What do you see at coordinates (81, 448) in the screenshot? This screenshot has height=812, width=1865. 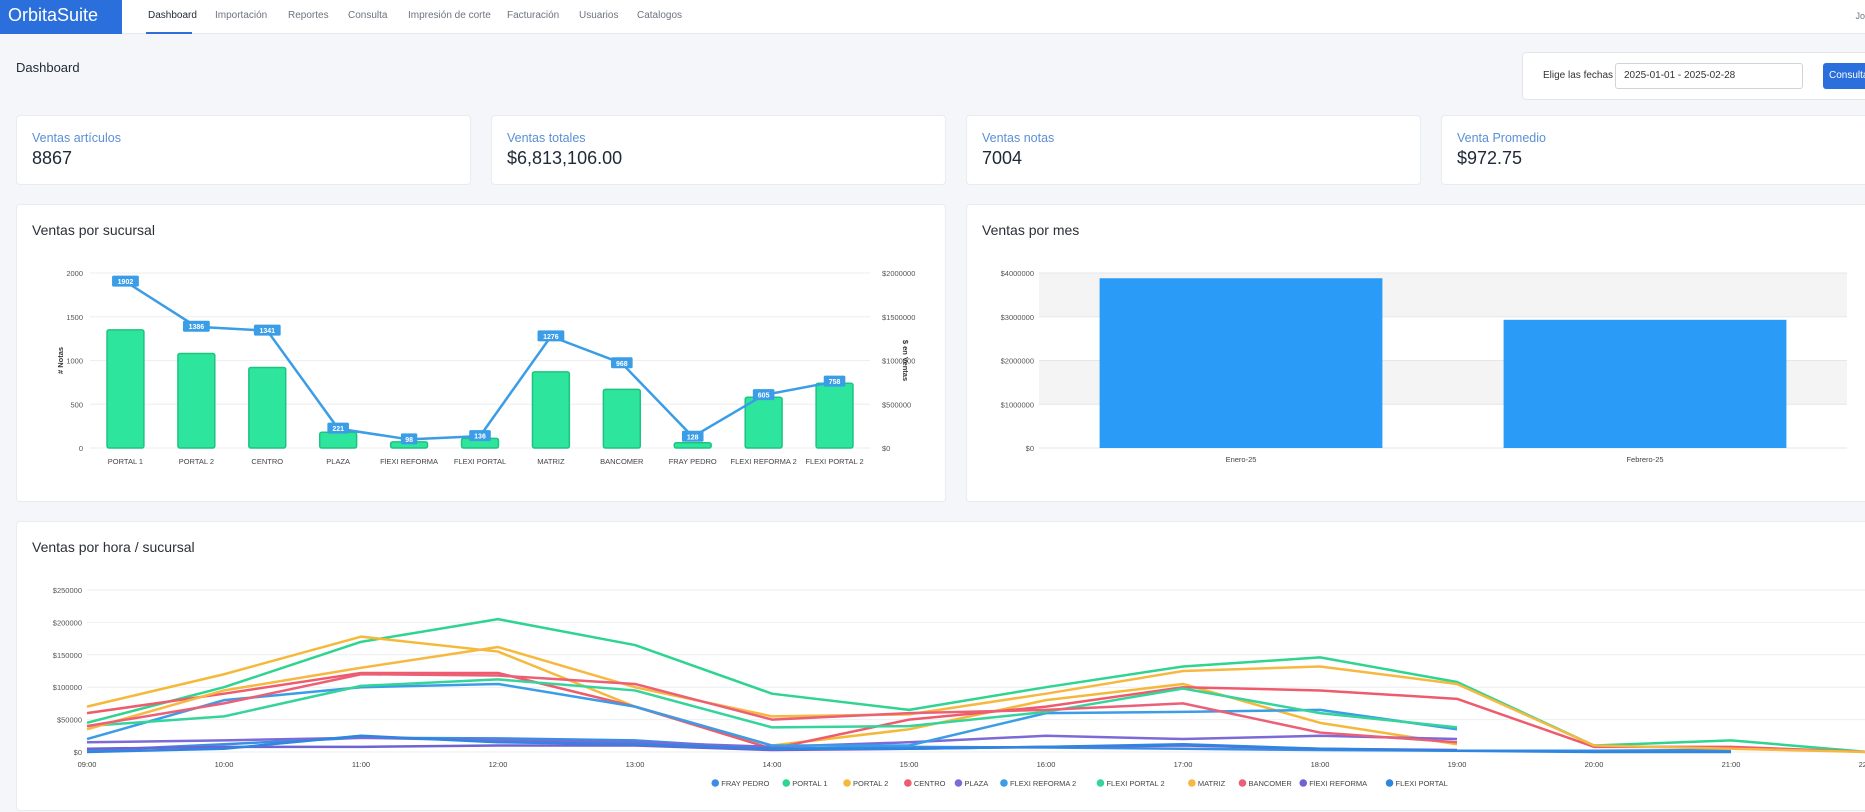 I see `y-tick-label: 0` at bounding box center [81, 448].